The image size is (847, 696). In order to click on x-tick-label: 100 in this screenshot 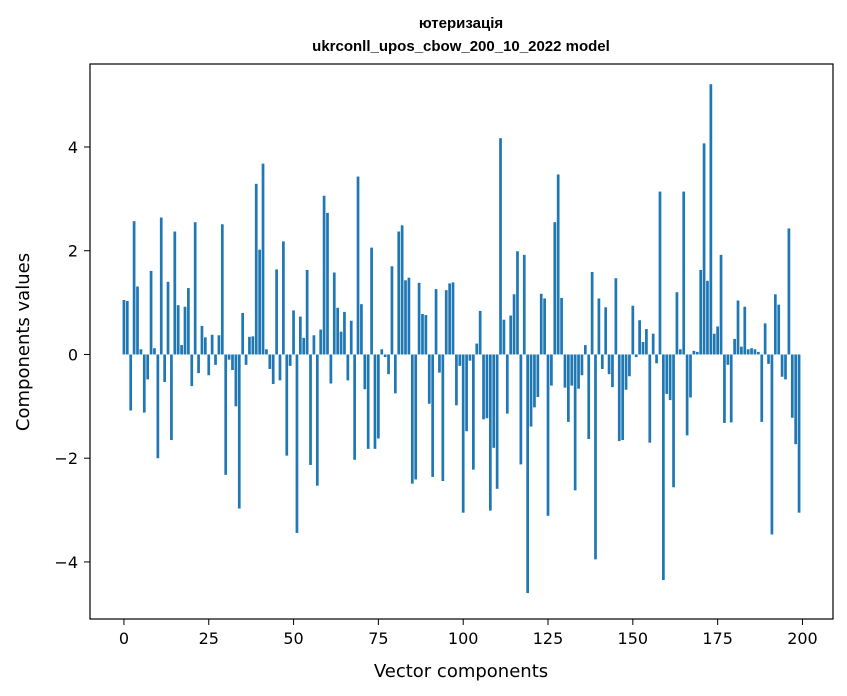, I will do `click(463, 638)`.